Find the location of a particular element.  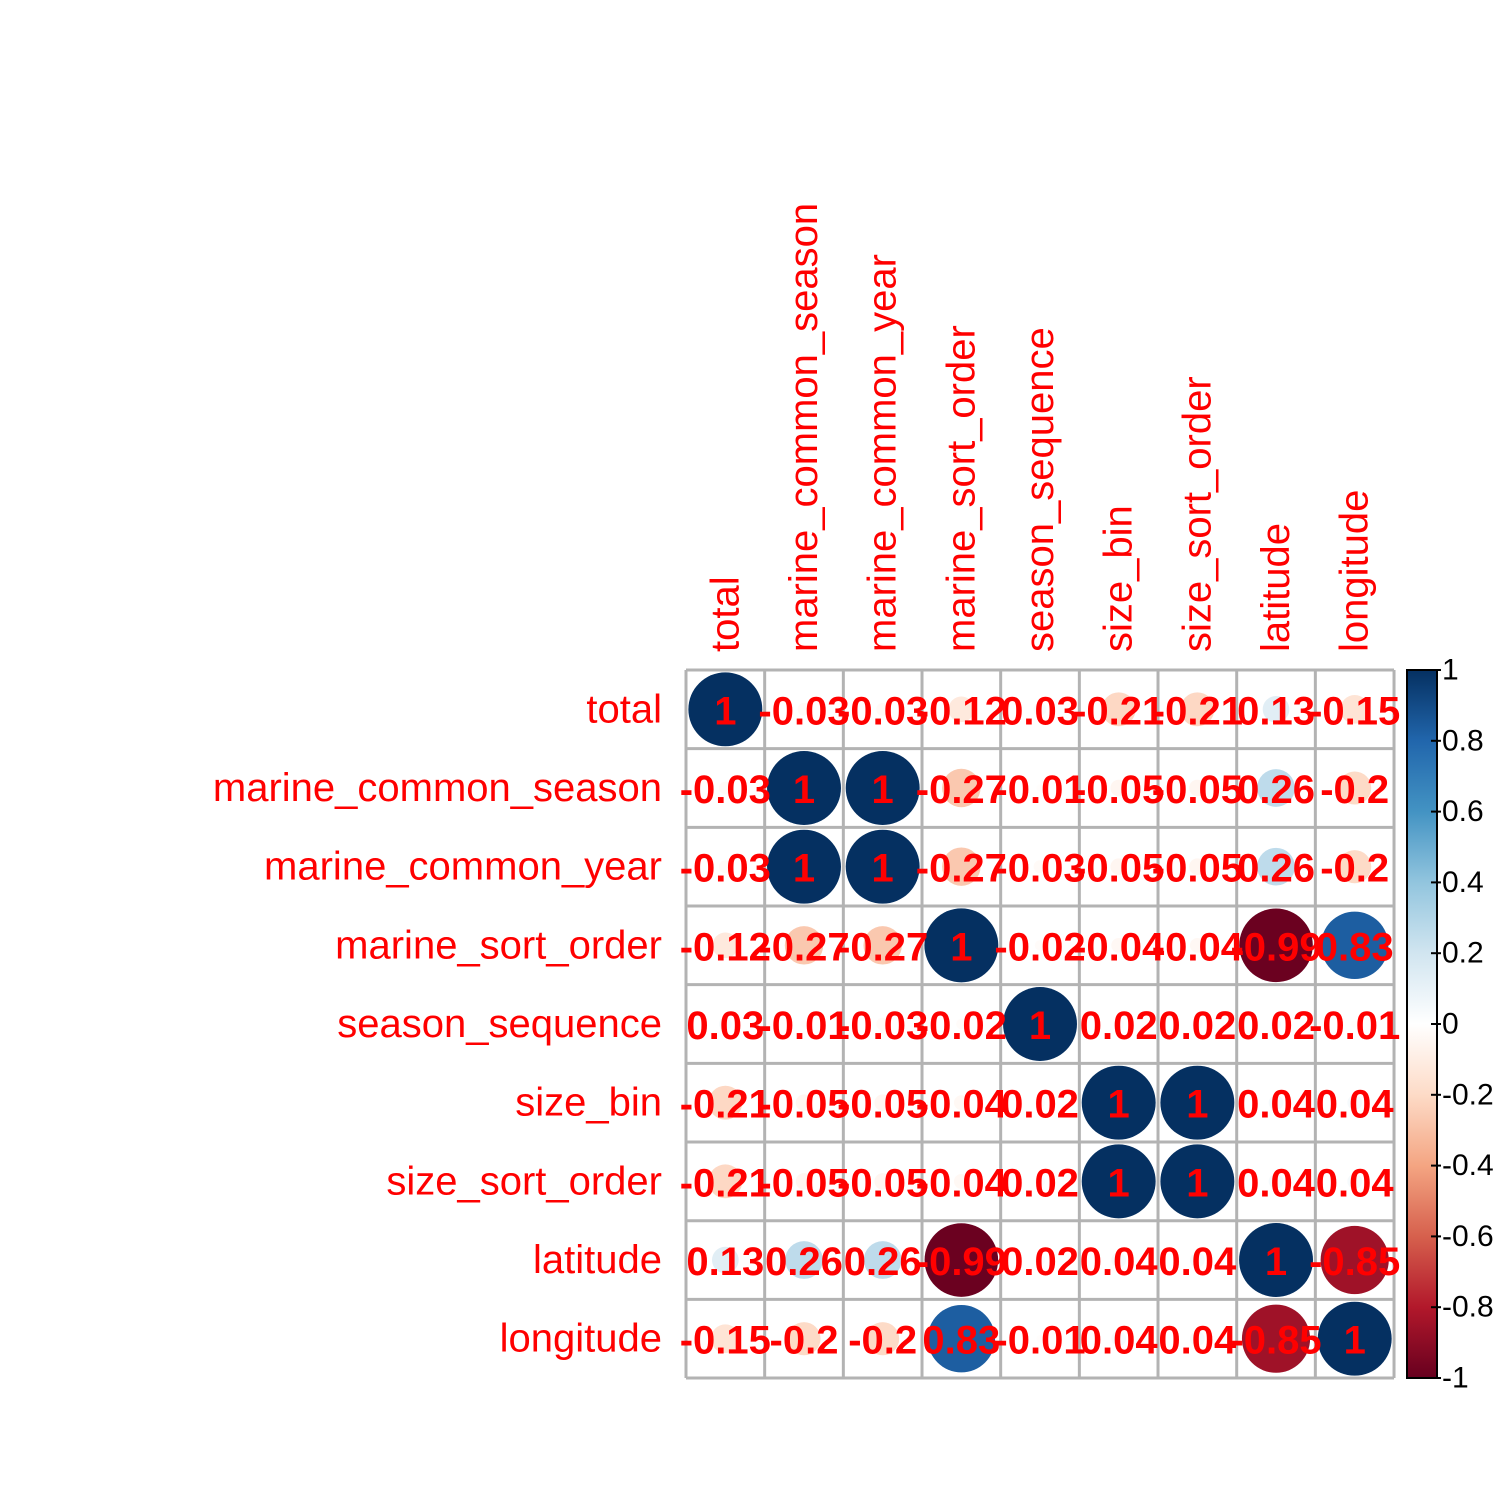

cell-value-marine_common_year-size_bin: -0.05 is located at coordinates (1118, 869).